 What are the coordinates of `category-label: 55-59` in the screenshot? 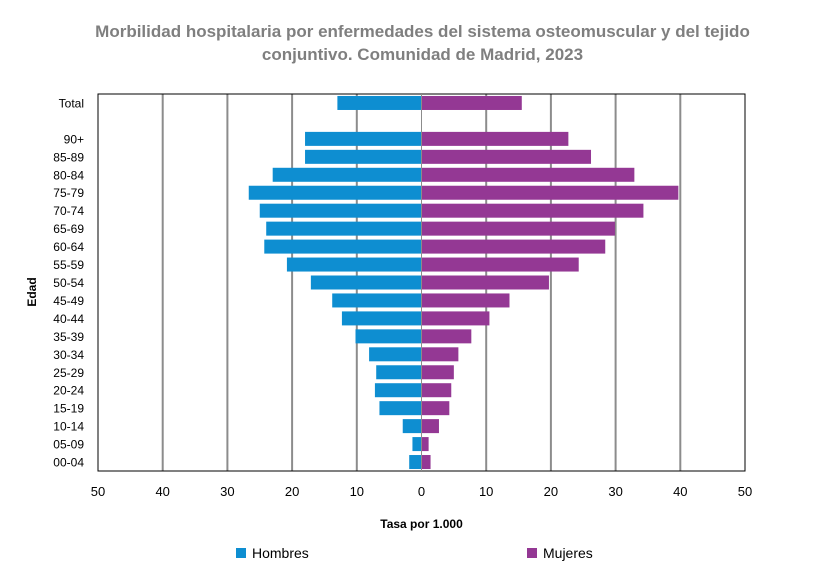 It's located at (68, 265).